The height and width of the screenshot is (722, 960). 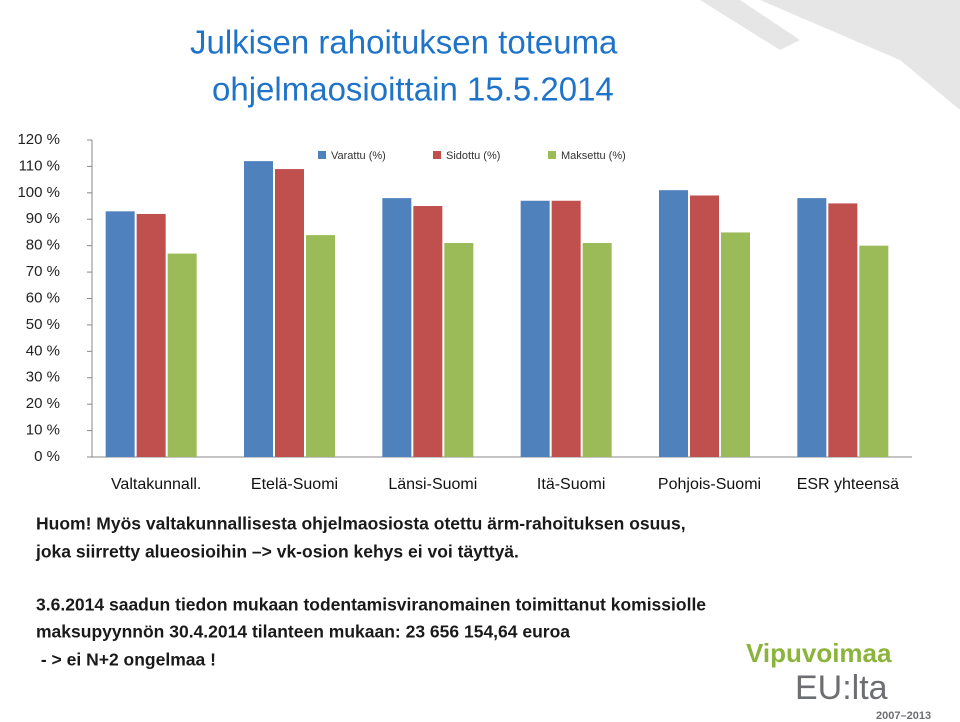 I want to click on x-tick-label: ESR yhteensä, so click(x=848, y=484).